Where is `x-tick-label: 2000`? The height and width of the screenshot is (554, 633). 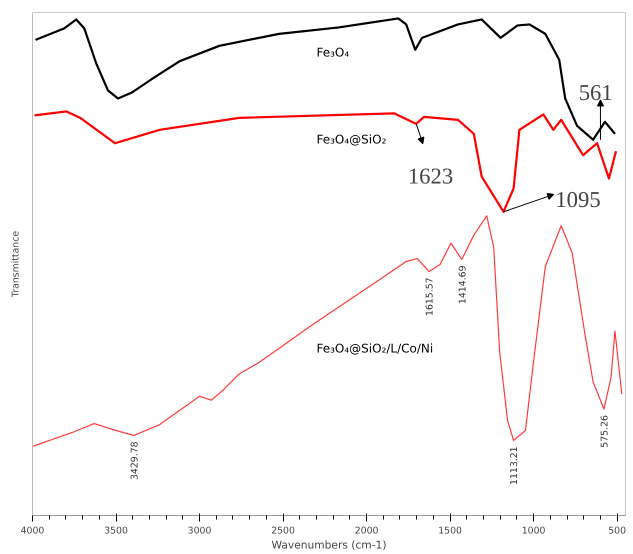 x-tick-label: 2000 is located at coordinates (366, 531).